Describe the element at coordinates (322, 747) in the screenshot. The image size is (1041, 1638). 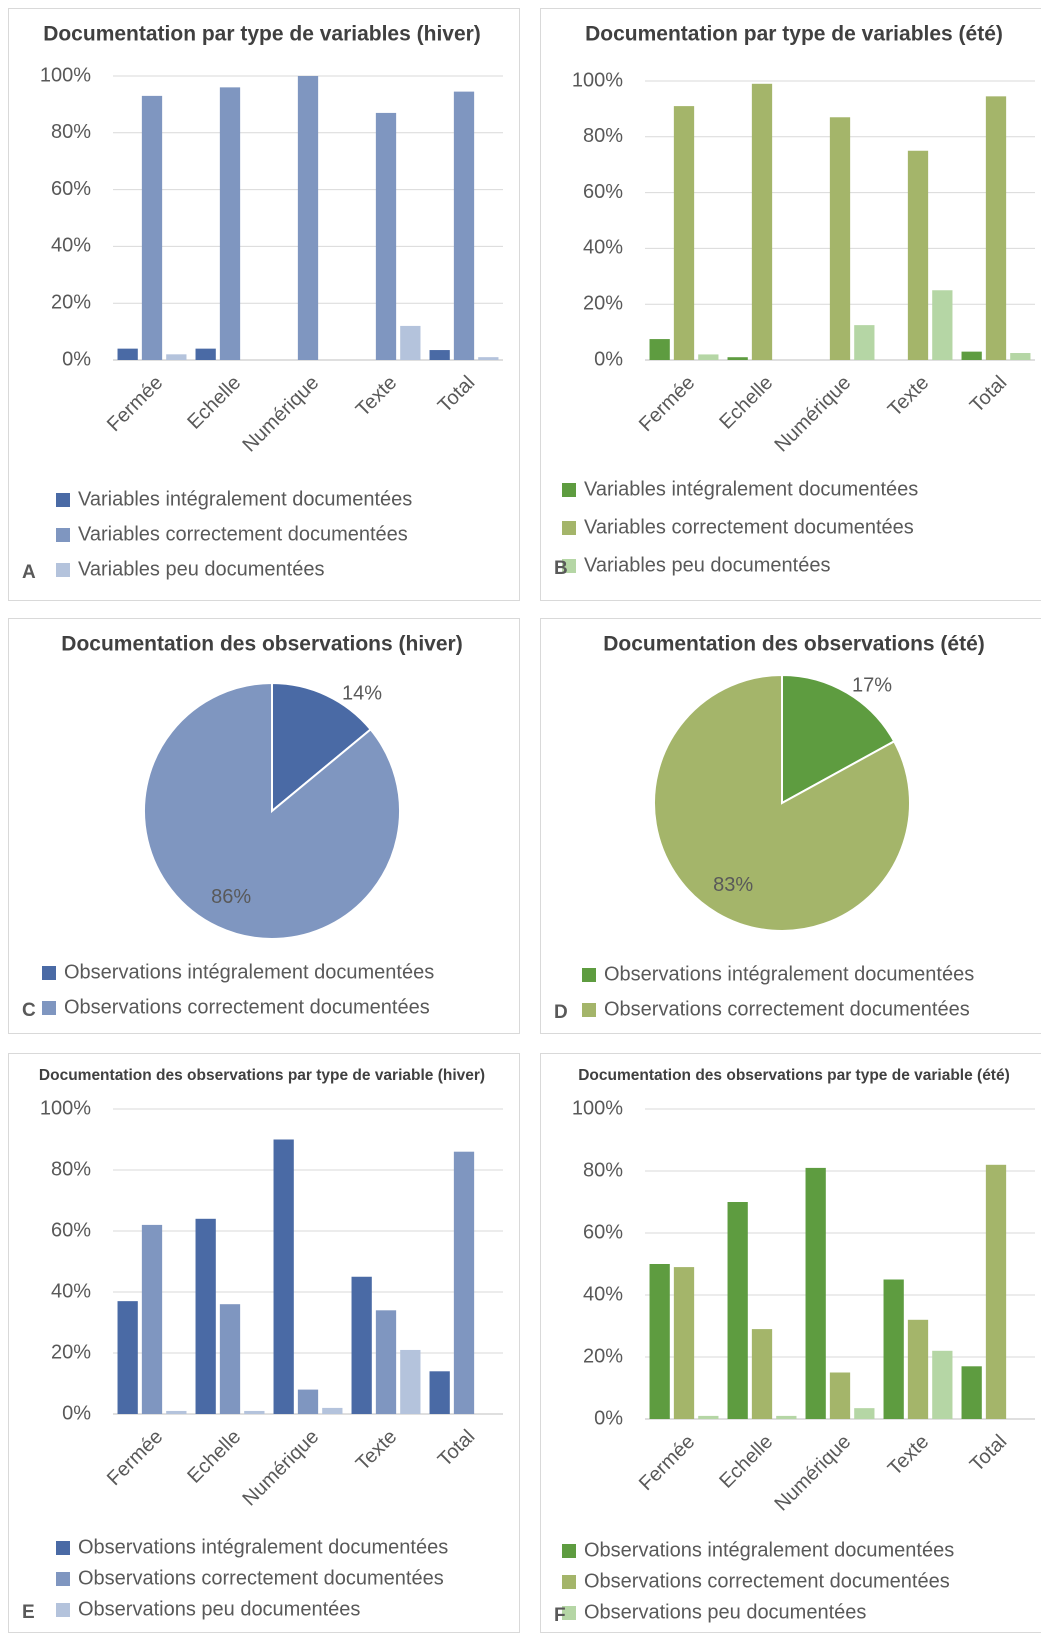
I see `pie-slice` at that location.